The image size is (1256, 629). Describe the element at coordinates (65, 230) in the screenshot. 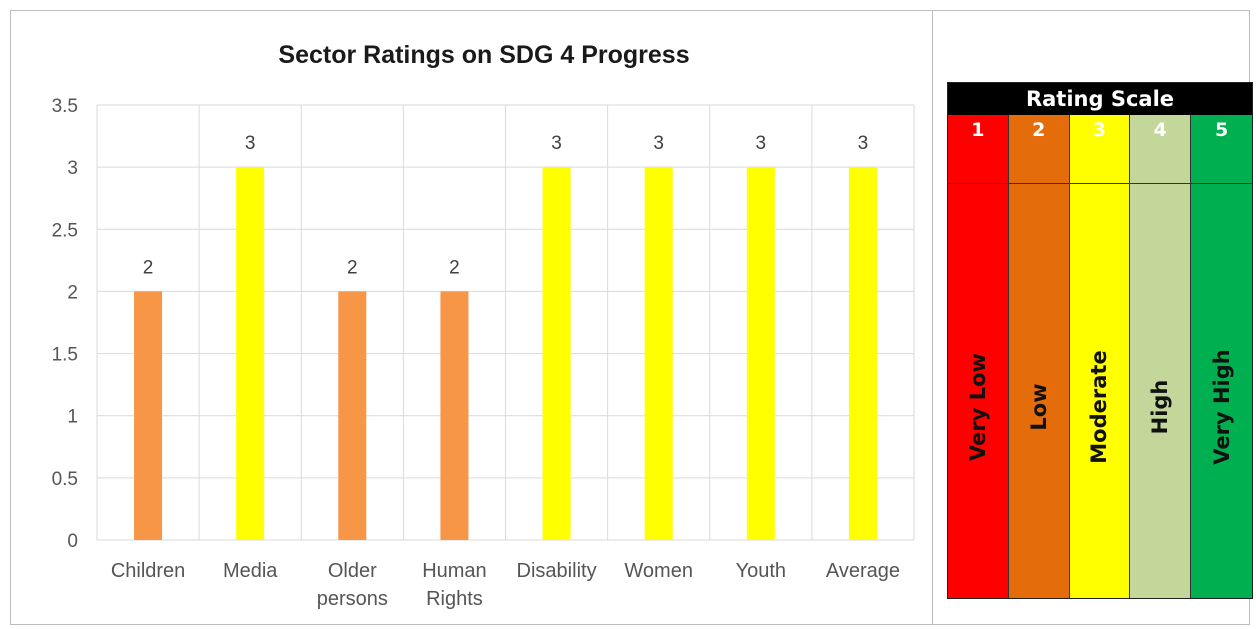

I see `y-tick-label: 2.5` at that location.